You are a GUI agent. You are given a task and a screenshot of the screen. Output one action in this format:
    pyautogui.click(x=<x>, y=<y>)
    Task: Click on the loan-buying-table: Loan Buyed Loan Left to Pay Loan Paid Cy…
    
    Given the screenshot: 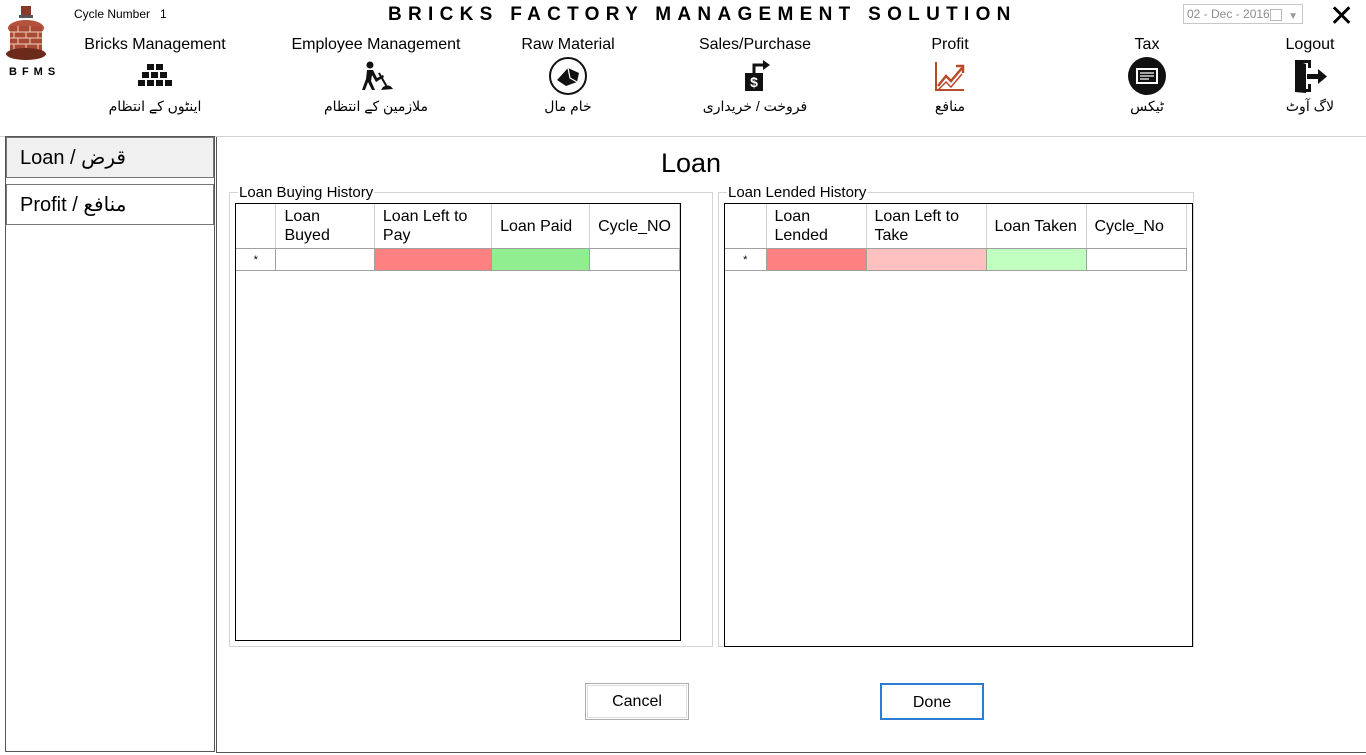 What is the action you would take?
    pyautogui.click(x=458, y=237)
    